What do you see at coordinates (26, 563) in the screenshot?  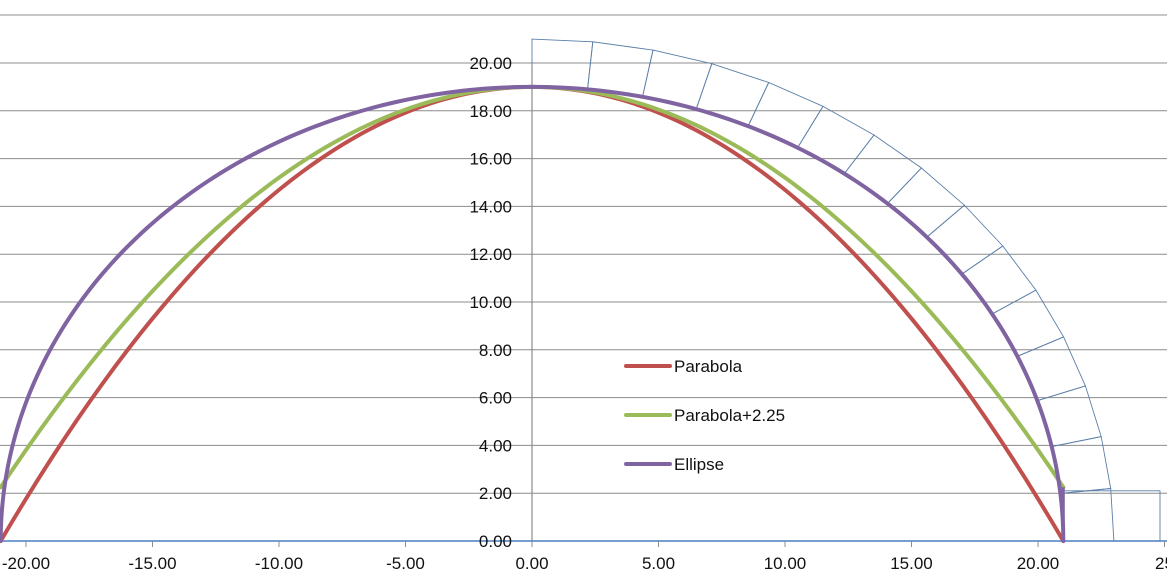 I see `x-tick-label: -20.00` at bounding box center [26, 563].